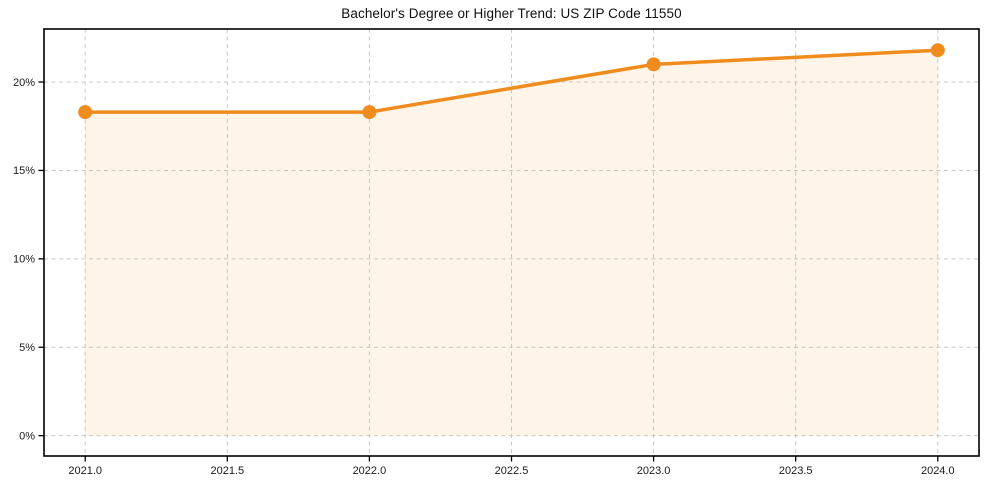 The height and width of the screenshot is (490, 989). What do you see at coordinates (938, 471) in the screenshot?
I see `x-axis-tick-label: 2024.0` at bounding box center [938, 471].